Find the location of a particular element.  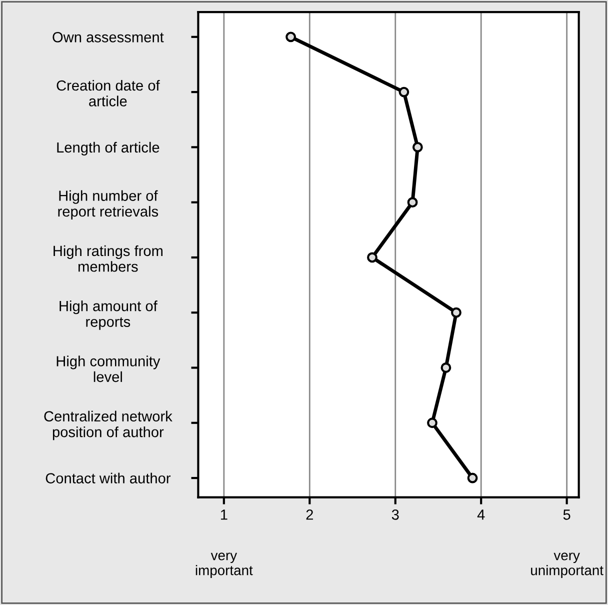

y-tick-label: Centralized network position of author is located at coordinates (108, 425).